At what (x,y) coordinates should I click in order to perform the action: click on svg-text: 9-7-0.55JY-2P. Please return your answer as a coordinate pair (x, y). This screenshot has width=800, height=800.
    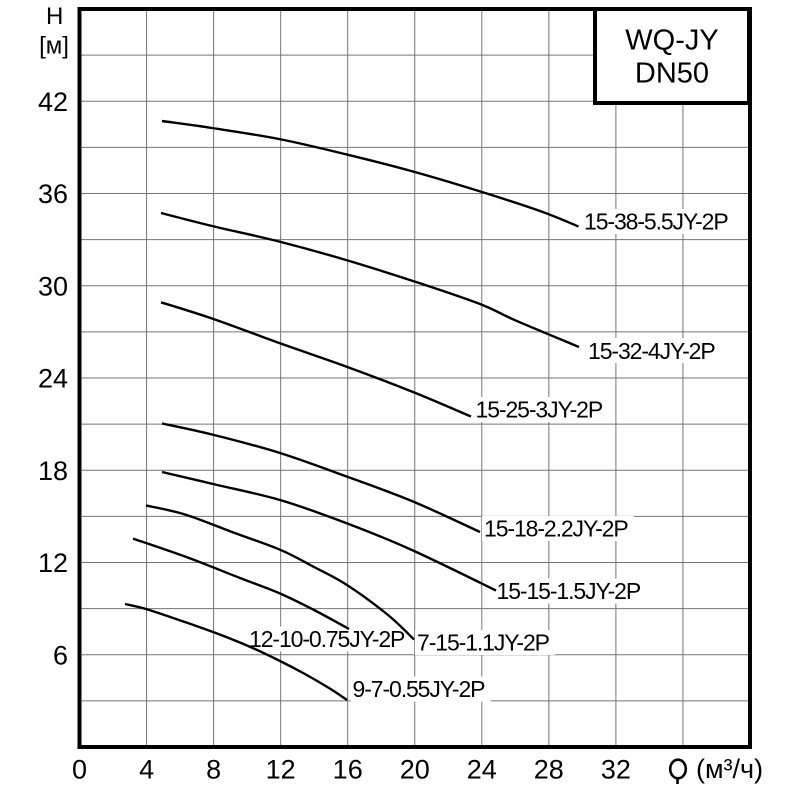
    Looking at the image, I should click on (419, 689).